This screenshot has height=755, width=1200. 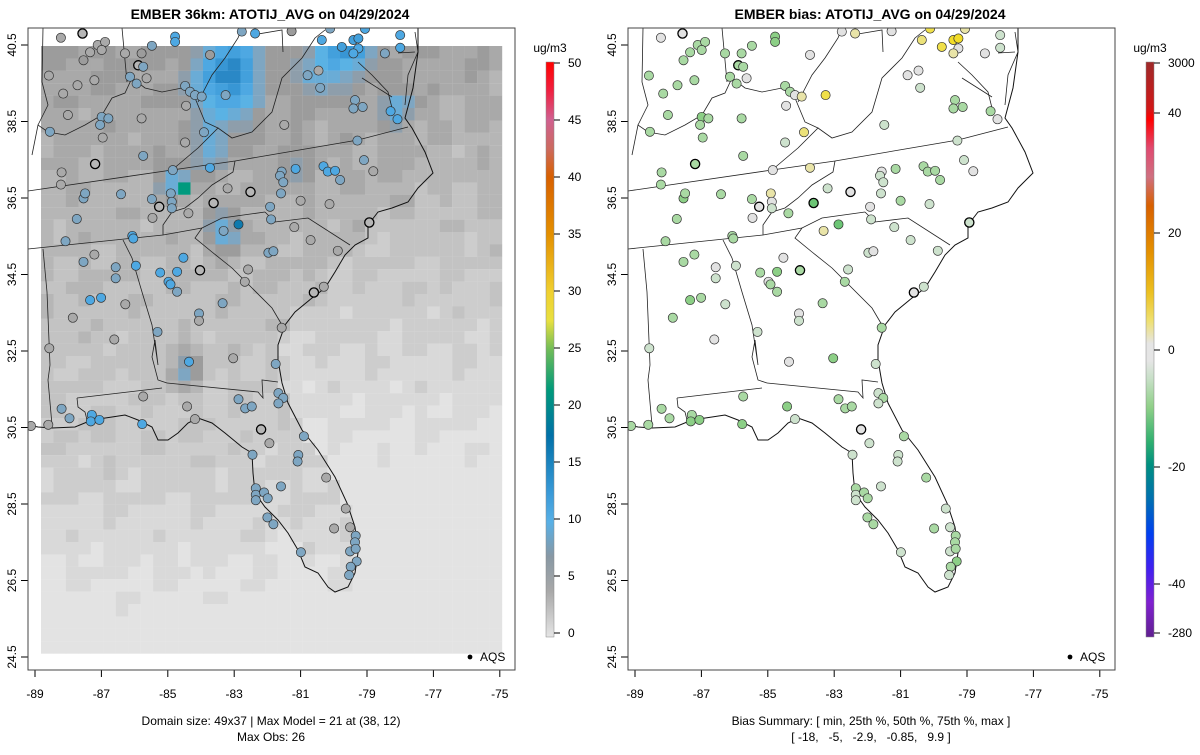 What do you see at coordinates (702, 694) in the screenshot?
I see `x-tick-label: -87` at bounding box center [702, 694].